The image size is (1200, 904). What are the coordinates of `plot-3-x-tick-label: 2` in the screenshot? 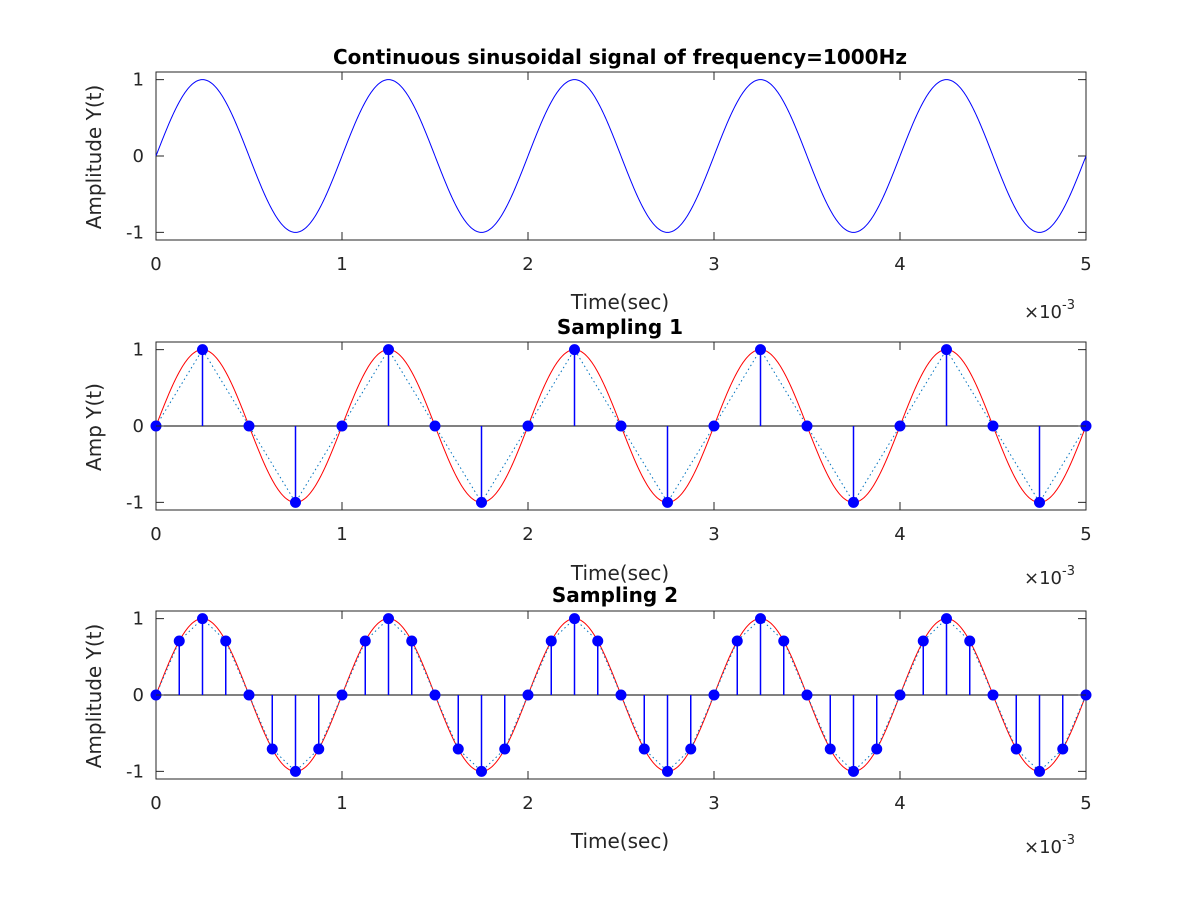 It's located at (527, 803).